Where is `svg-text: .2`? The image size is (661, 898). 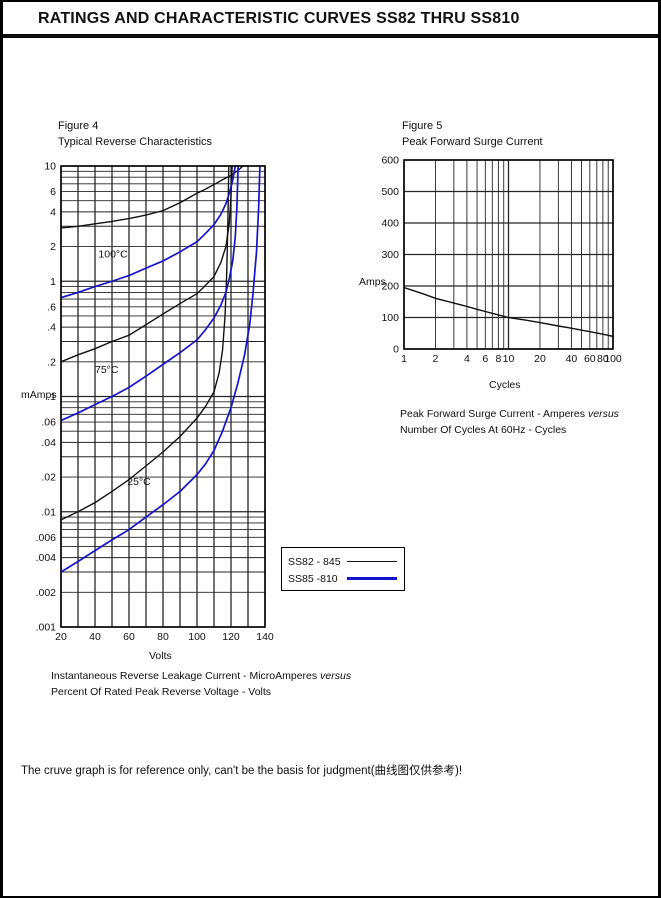 svg-text: .2 is located at coordinates (51, 362).